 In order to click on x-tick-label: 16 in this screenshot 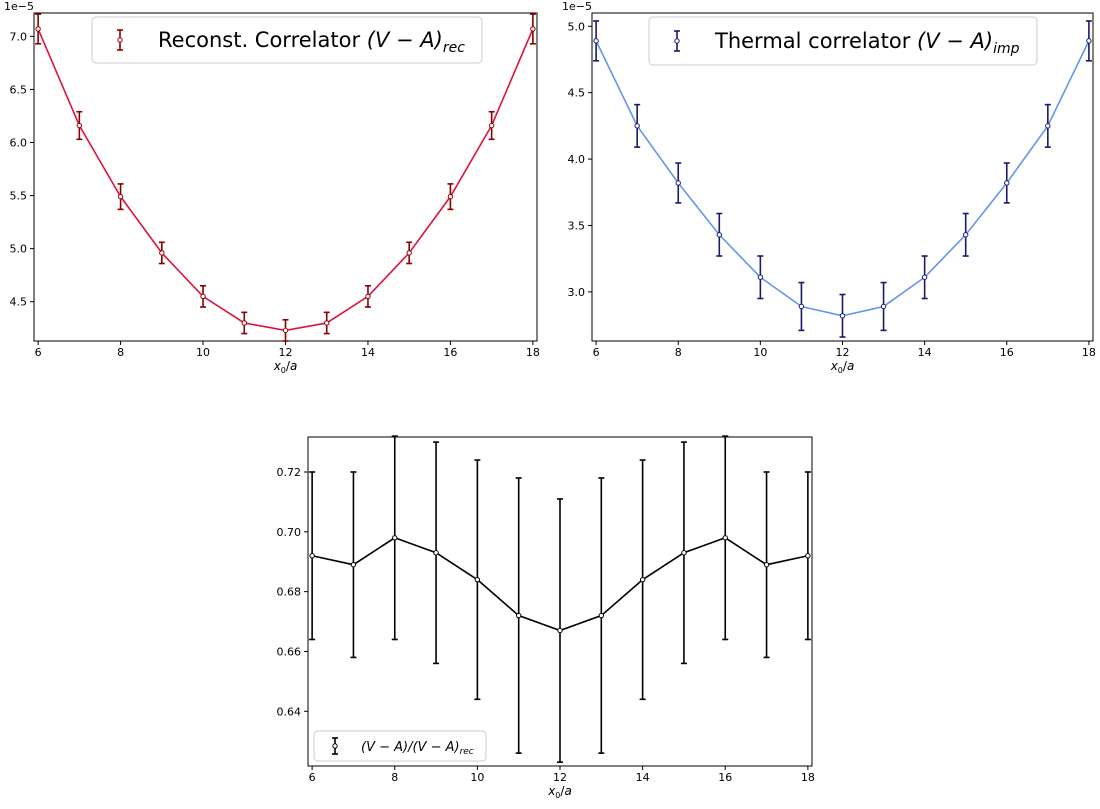, I will do `click(450, 352)`.